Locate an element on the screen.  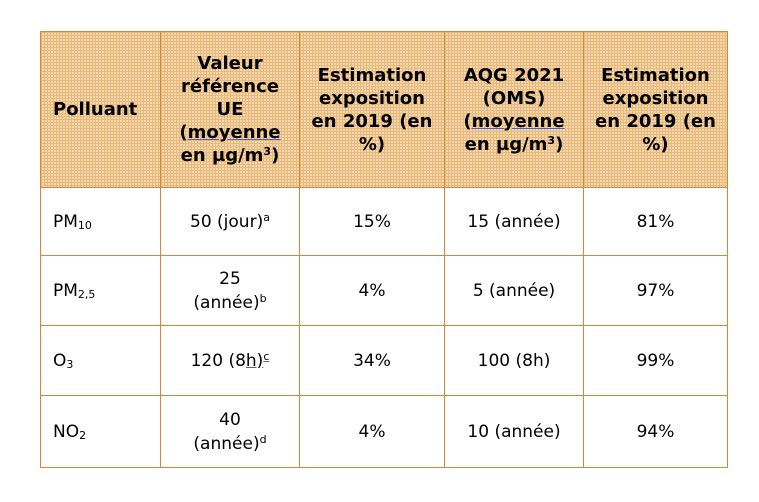
ue-value: 50 (jour) is located at coordinates (227, 221).